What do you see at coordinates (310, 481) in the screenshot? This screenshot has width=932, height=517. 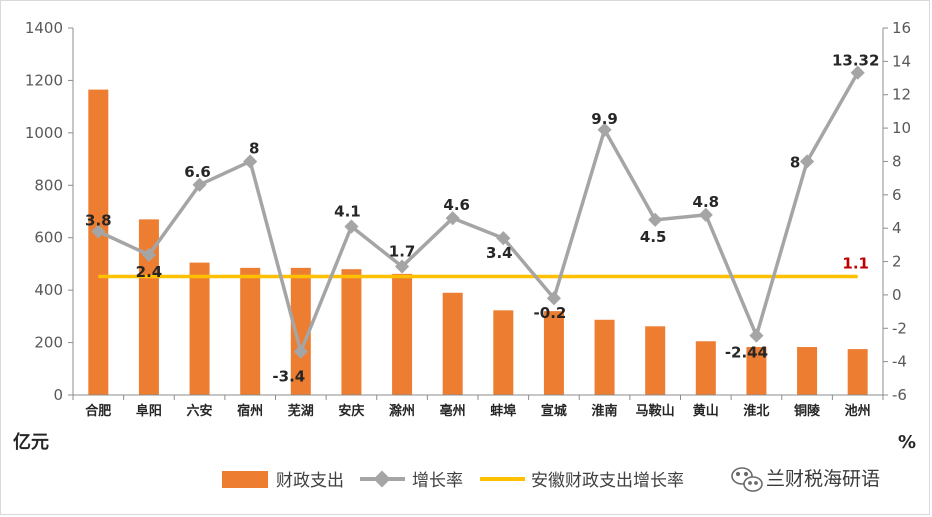 I see `legend-label-bar: 财政支出` at bounding box center [310, 481].